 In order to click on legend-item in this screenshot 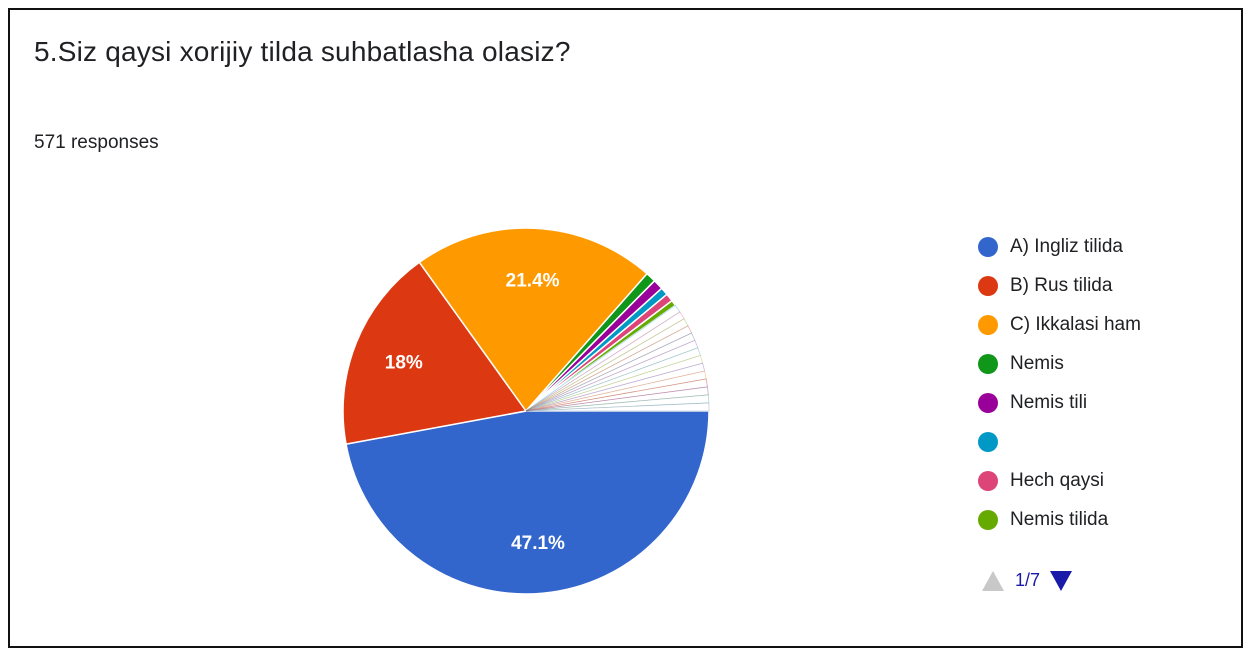, I will do `click(1098, 441)`.